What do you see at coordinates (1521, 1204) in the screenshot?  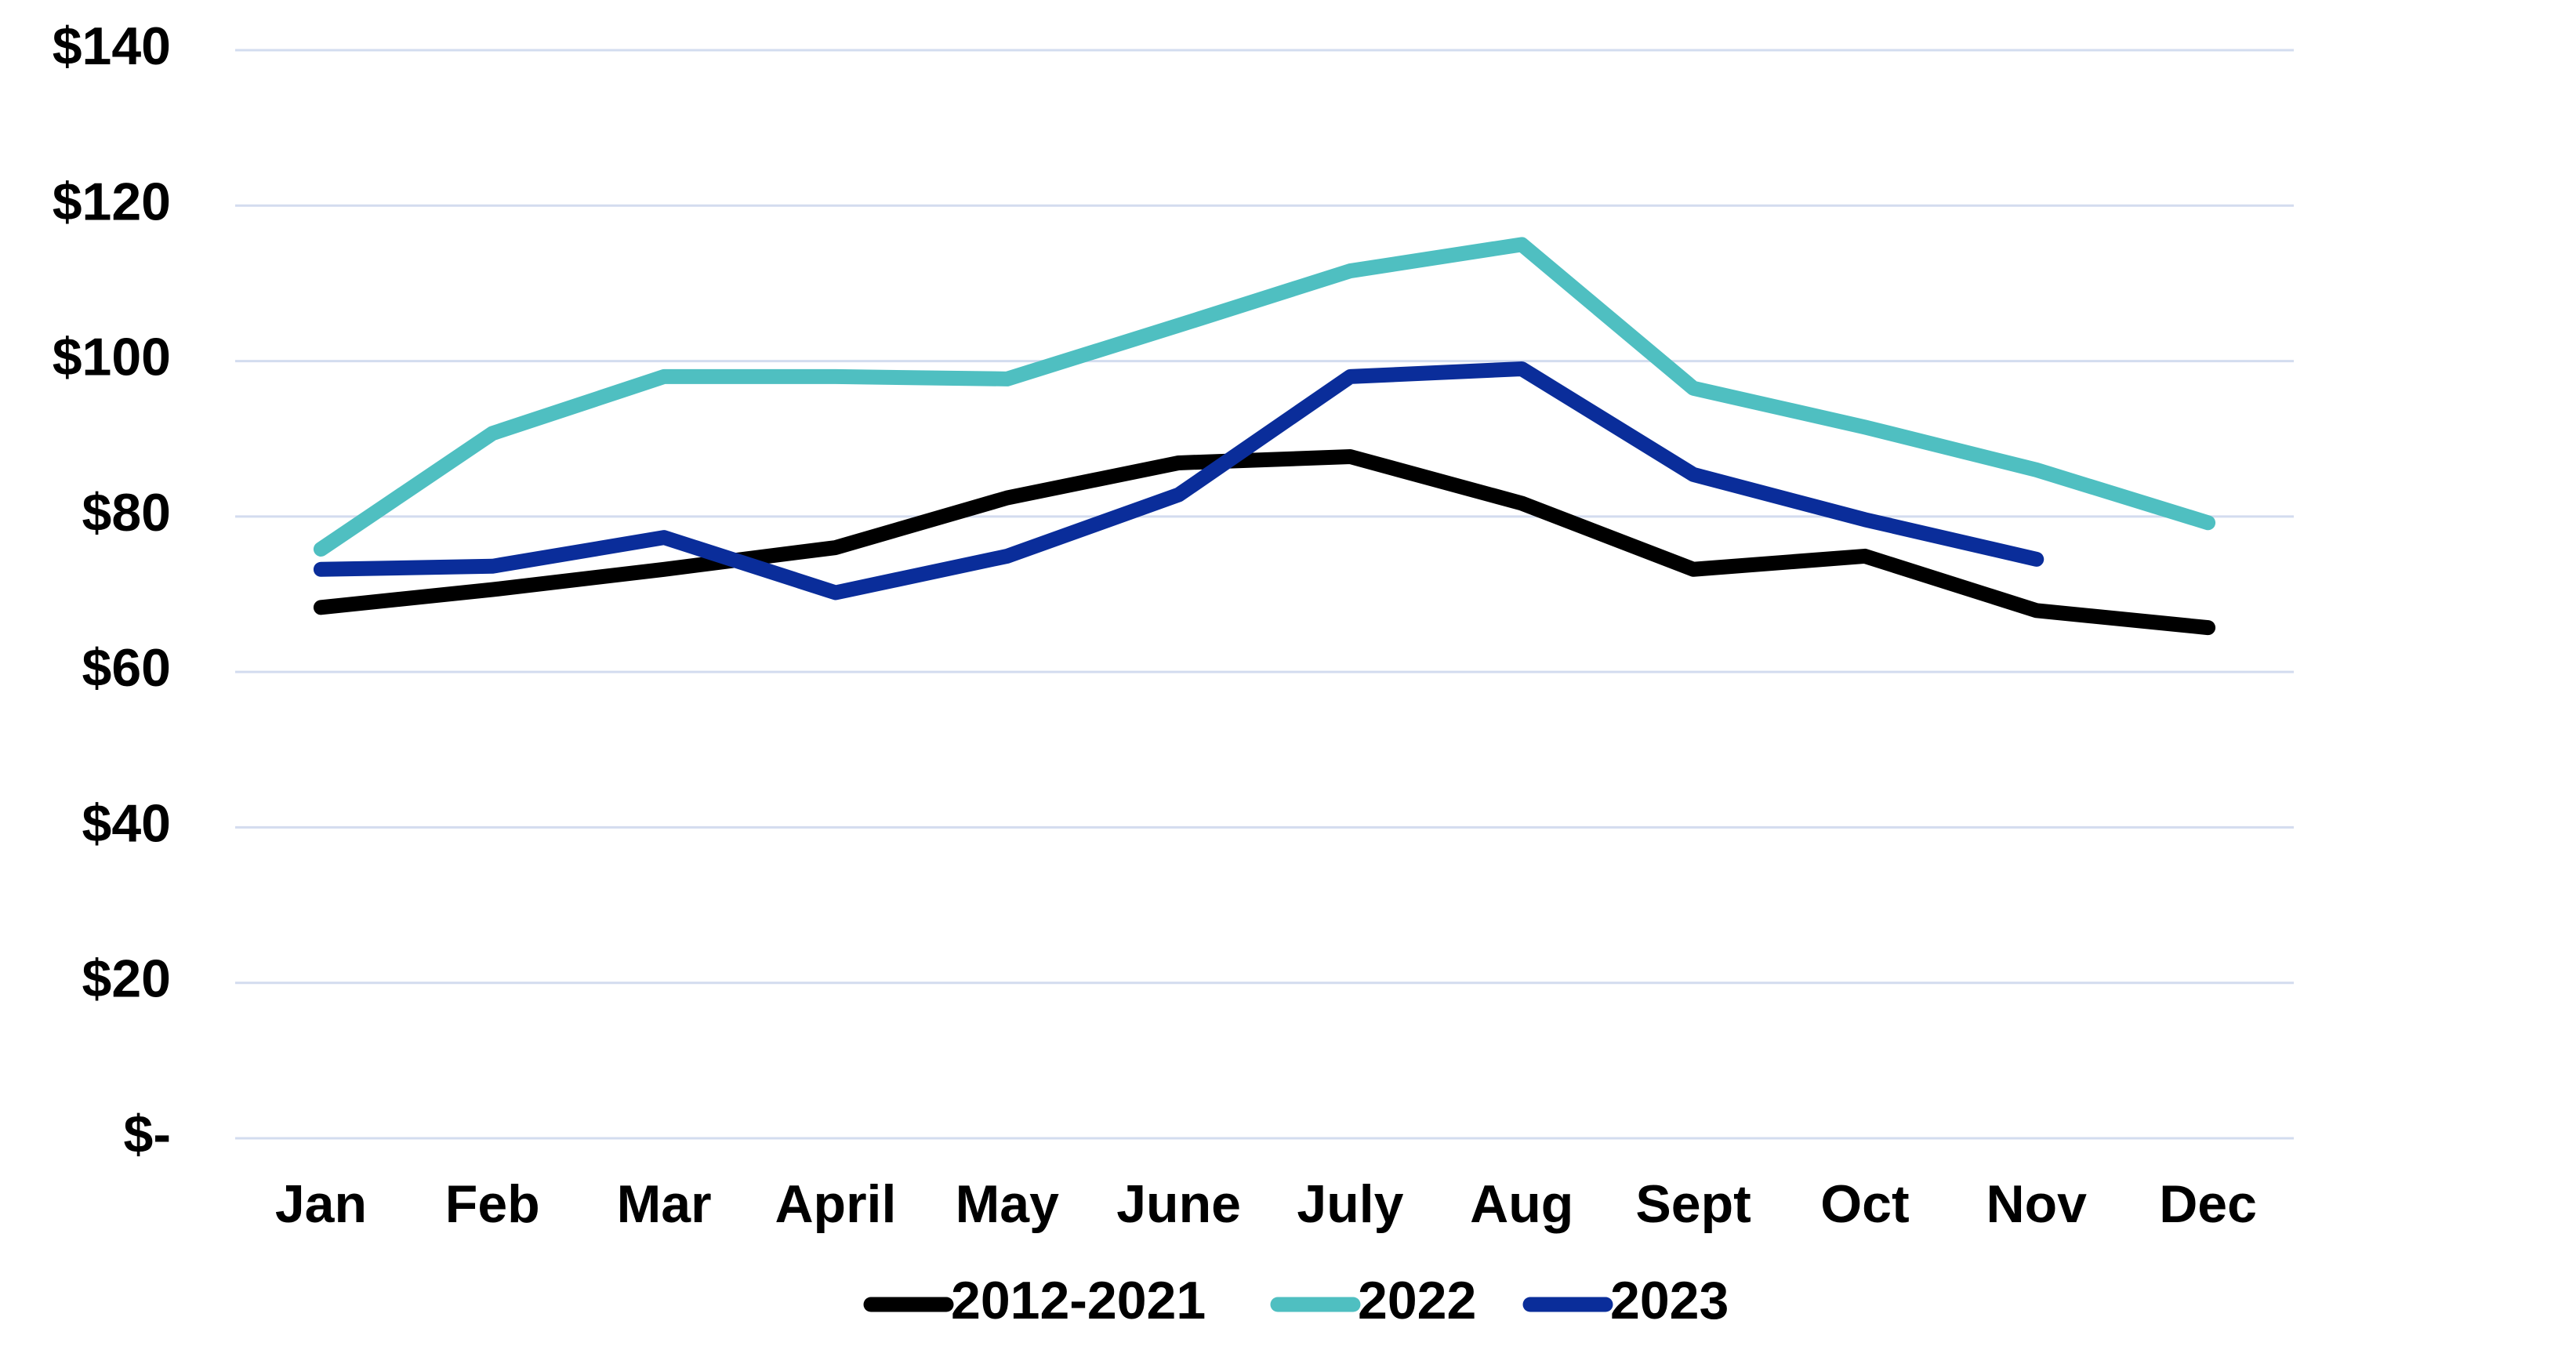 I see `x-tick-label: Aug` at bounding box center [1521, 1204].